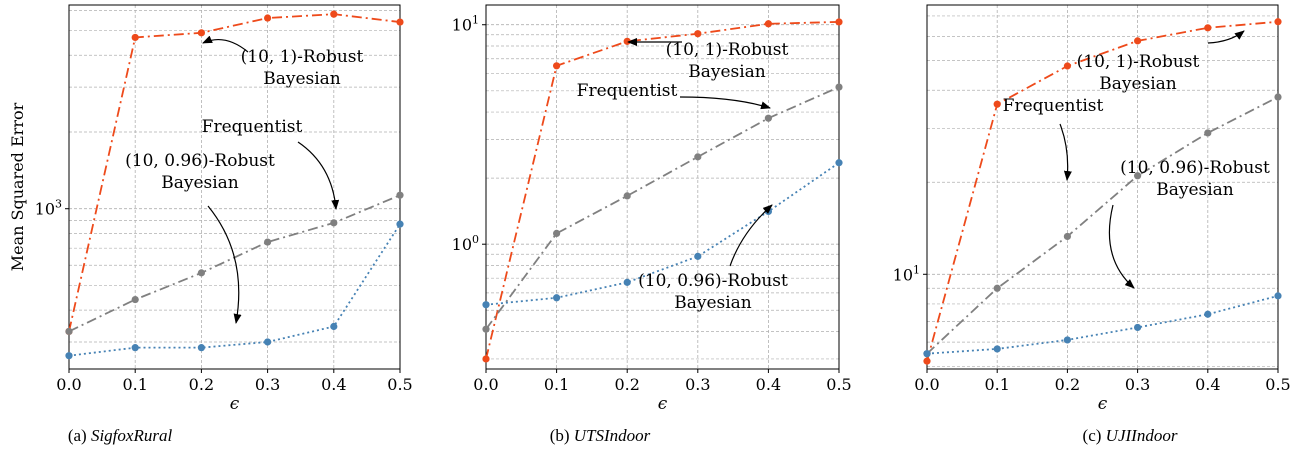 Image resolution: width=1297 pixels, height=476 pixels. I want to click on caption-name: SigfoxRural, so click(131, 435).